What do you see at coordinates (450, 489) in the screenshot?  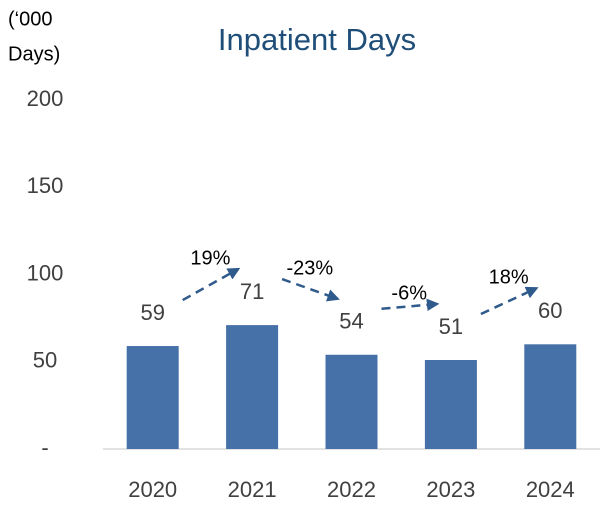 I see `x-tick-label: 2023` at bounding box center [450, 489].